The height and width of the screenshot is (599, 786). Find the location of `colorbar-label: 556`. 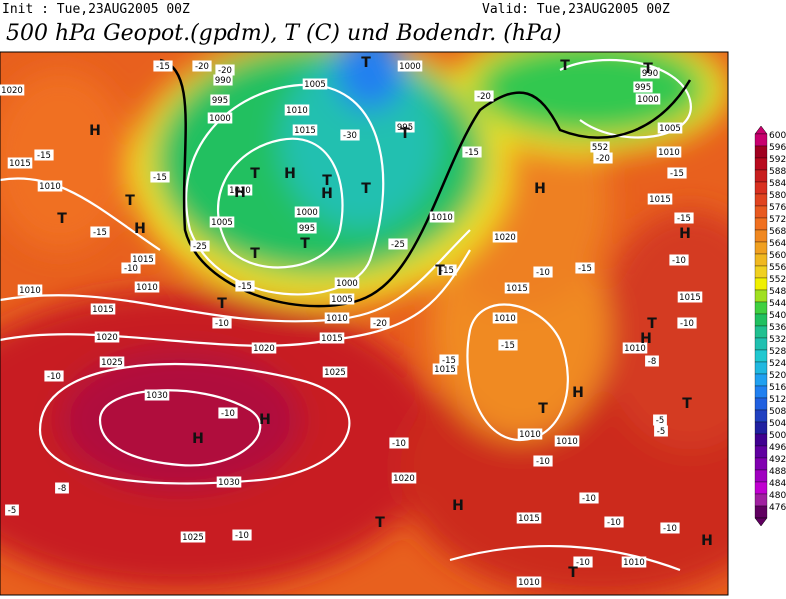

colorbar-label: 556 is located at coordinates (777, 268).